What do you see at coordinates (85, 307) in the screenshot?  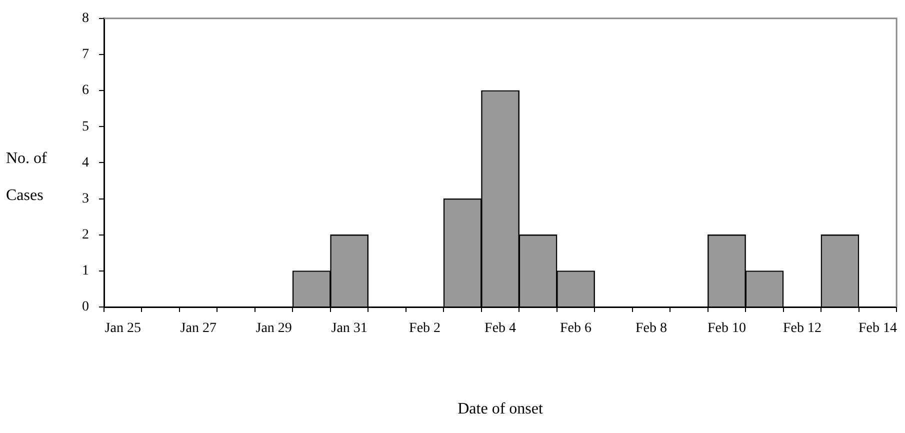 I see `y-tick-label: 0` at bounding box center [85, 307].